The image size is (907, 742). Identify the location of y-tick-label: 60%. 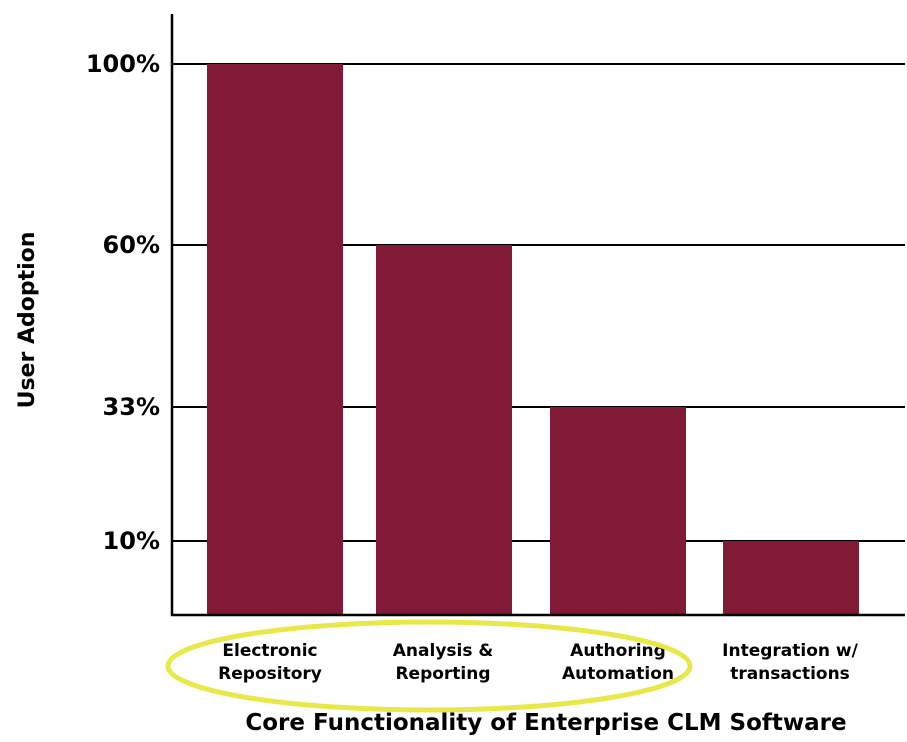
(131, 245).